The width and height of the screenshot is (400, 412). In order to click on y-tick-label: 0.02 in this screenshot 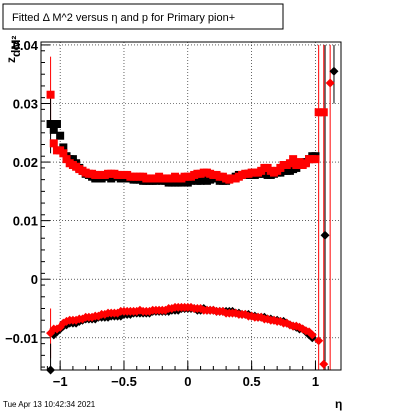, I will do `click(25, 162)`.